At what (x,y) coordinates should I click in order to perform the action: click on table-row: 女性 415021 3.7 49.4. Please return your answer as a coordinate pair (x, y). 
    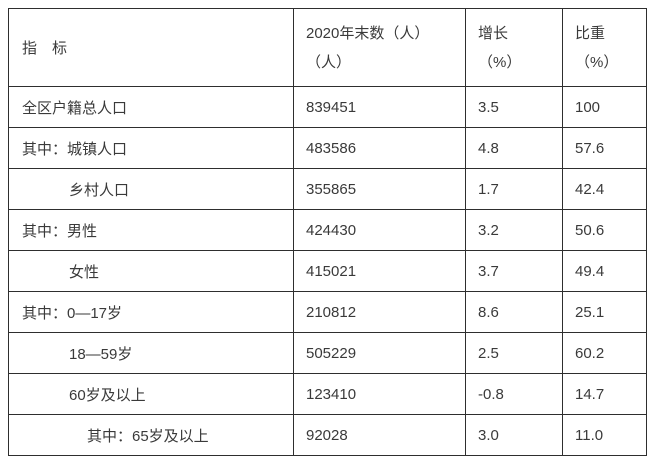
    Looking at the image, I should click on (327, 271).